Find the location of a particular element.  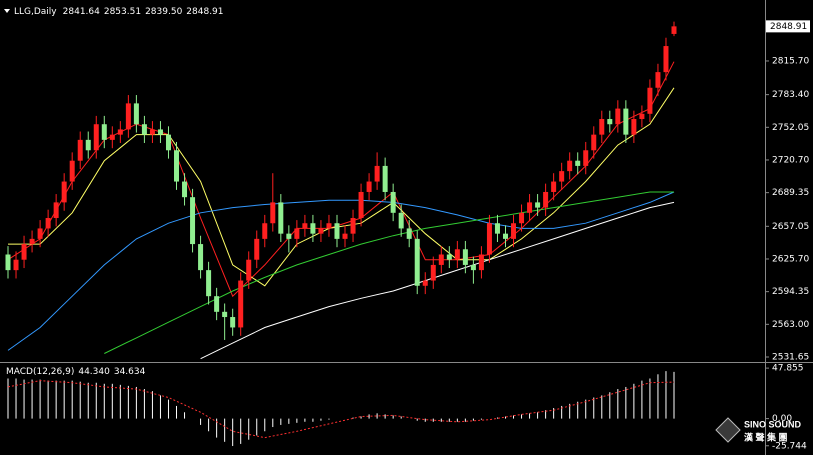

y-tick-label: 0.00 is located at coordinates (782, 419).